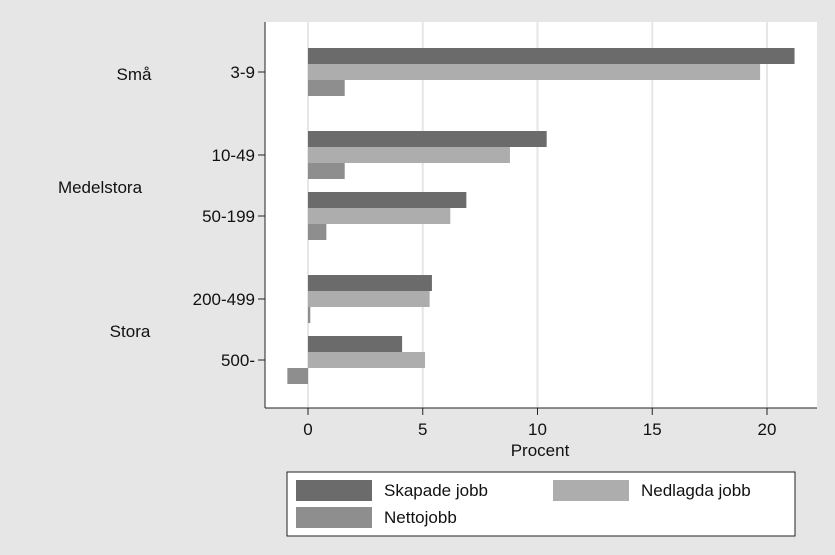 Image resolution: width=835 pixels, height=555 pixels. What do you see at coordinates (307, 429) in the screenshot?
I see `x-tick-label-0: 0` at bounding box center [307, 429].